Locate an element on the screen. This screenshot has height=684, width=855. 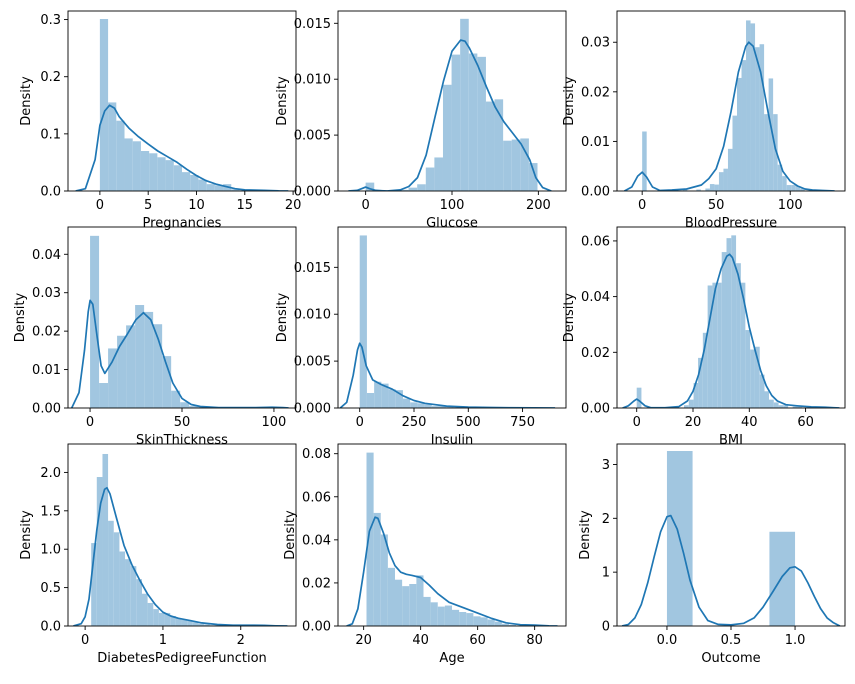
y-tick-label: 0.06 is located at coordinates (595, 241).